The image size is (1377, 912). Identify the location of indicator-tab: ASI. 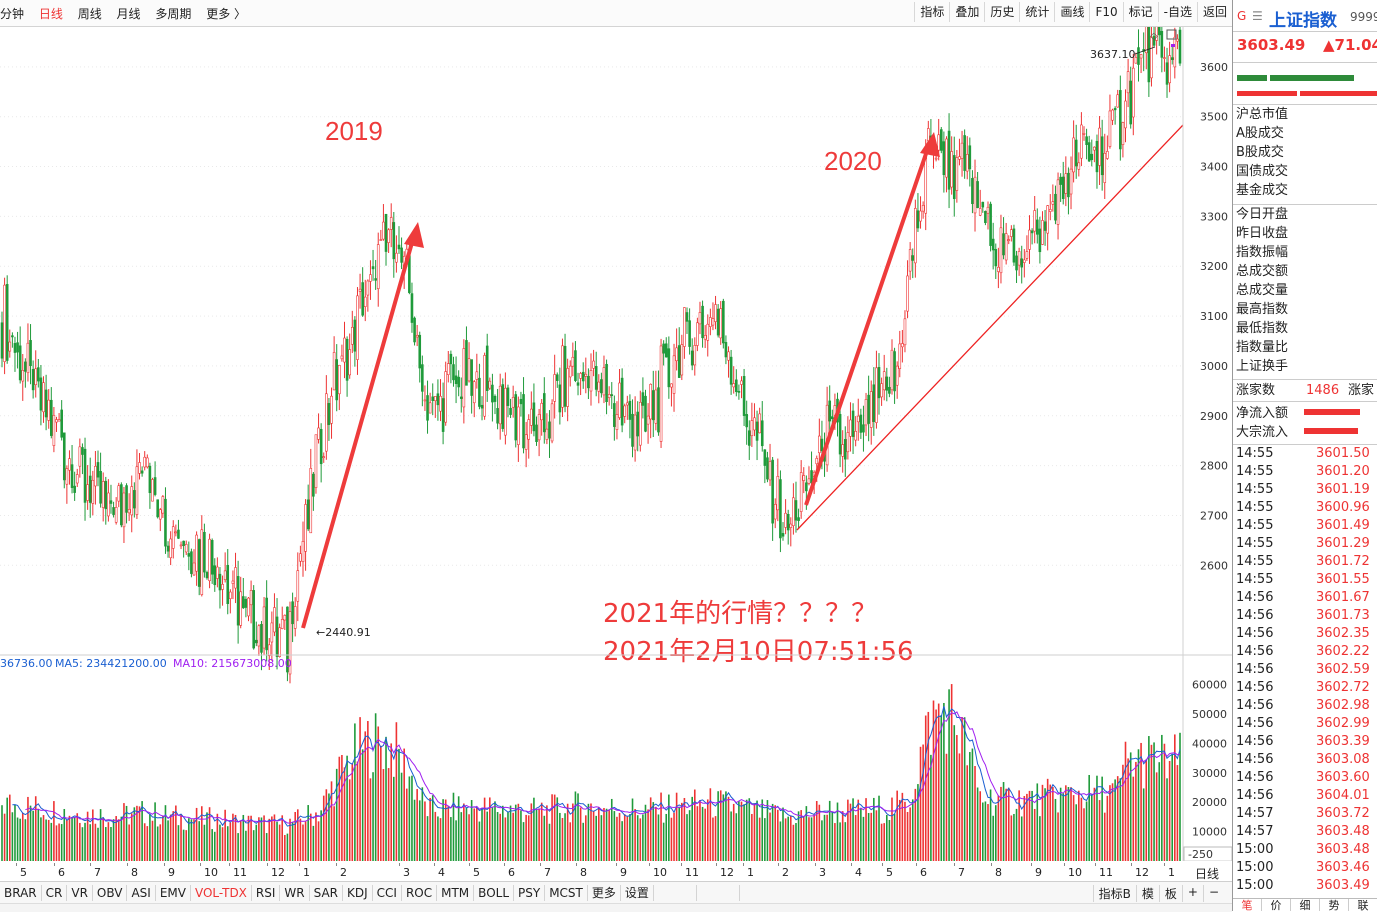
(141, 893).